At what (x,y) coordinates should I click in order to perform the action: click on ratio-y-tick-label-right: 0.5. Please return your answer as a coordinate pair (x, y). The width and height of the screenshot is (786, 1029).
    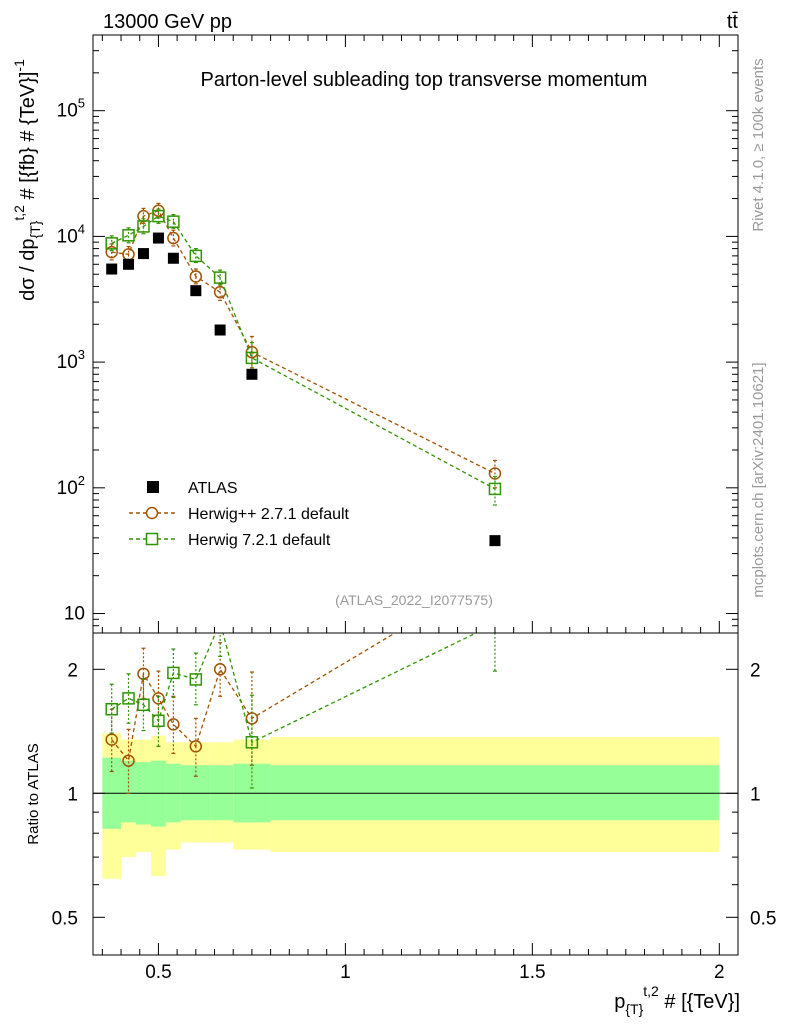
    Looking at the image, I should click on (763, 918).